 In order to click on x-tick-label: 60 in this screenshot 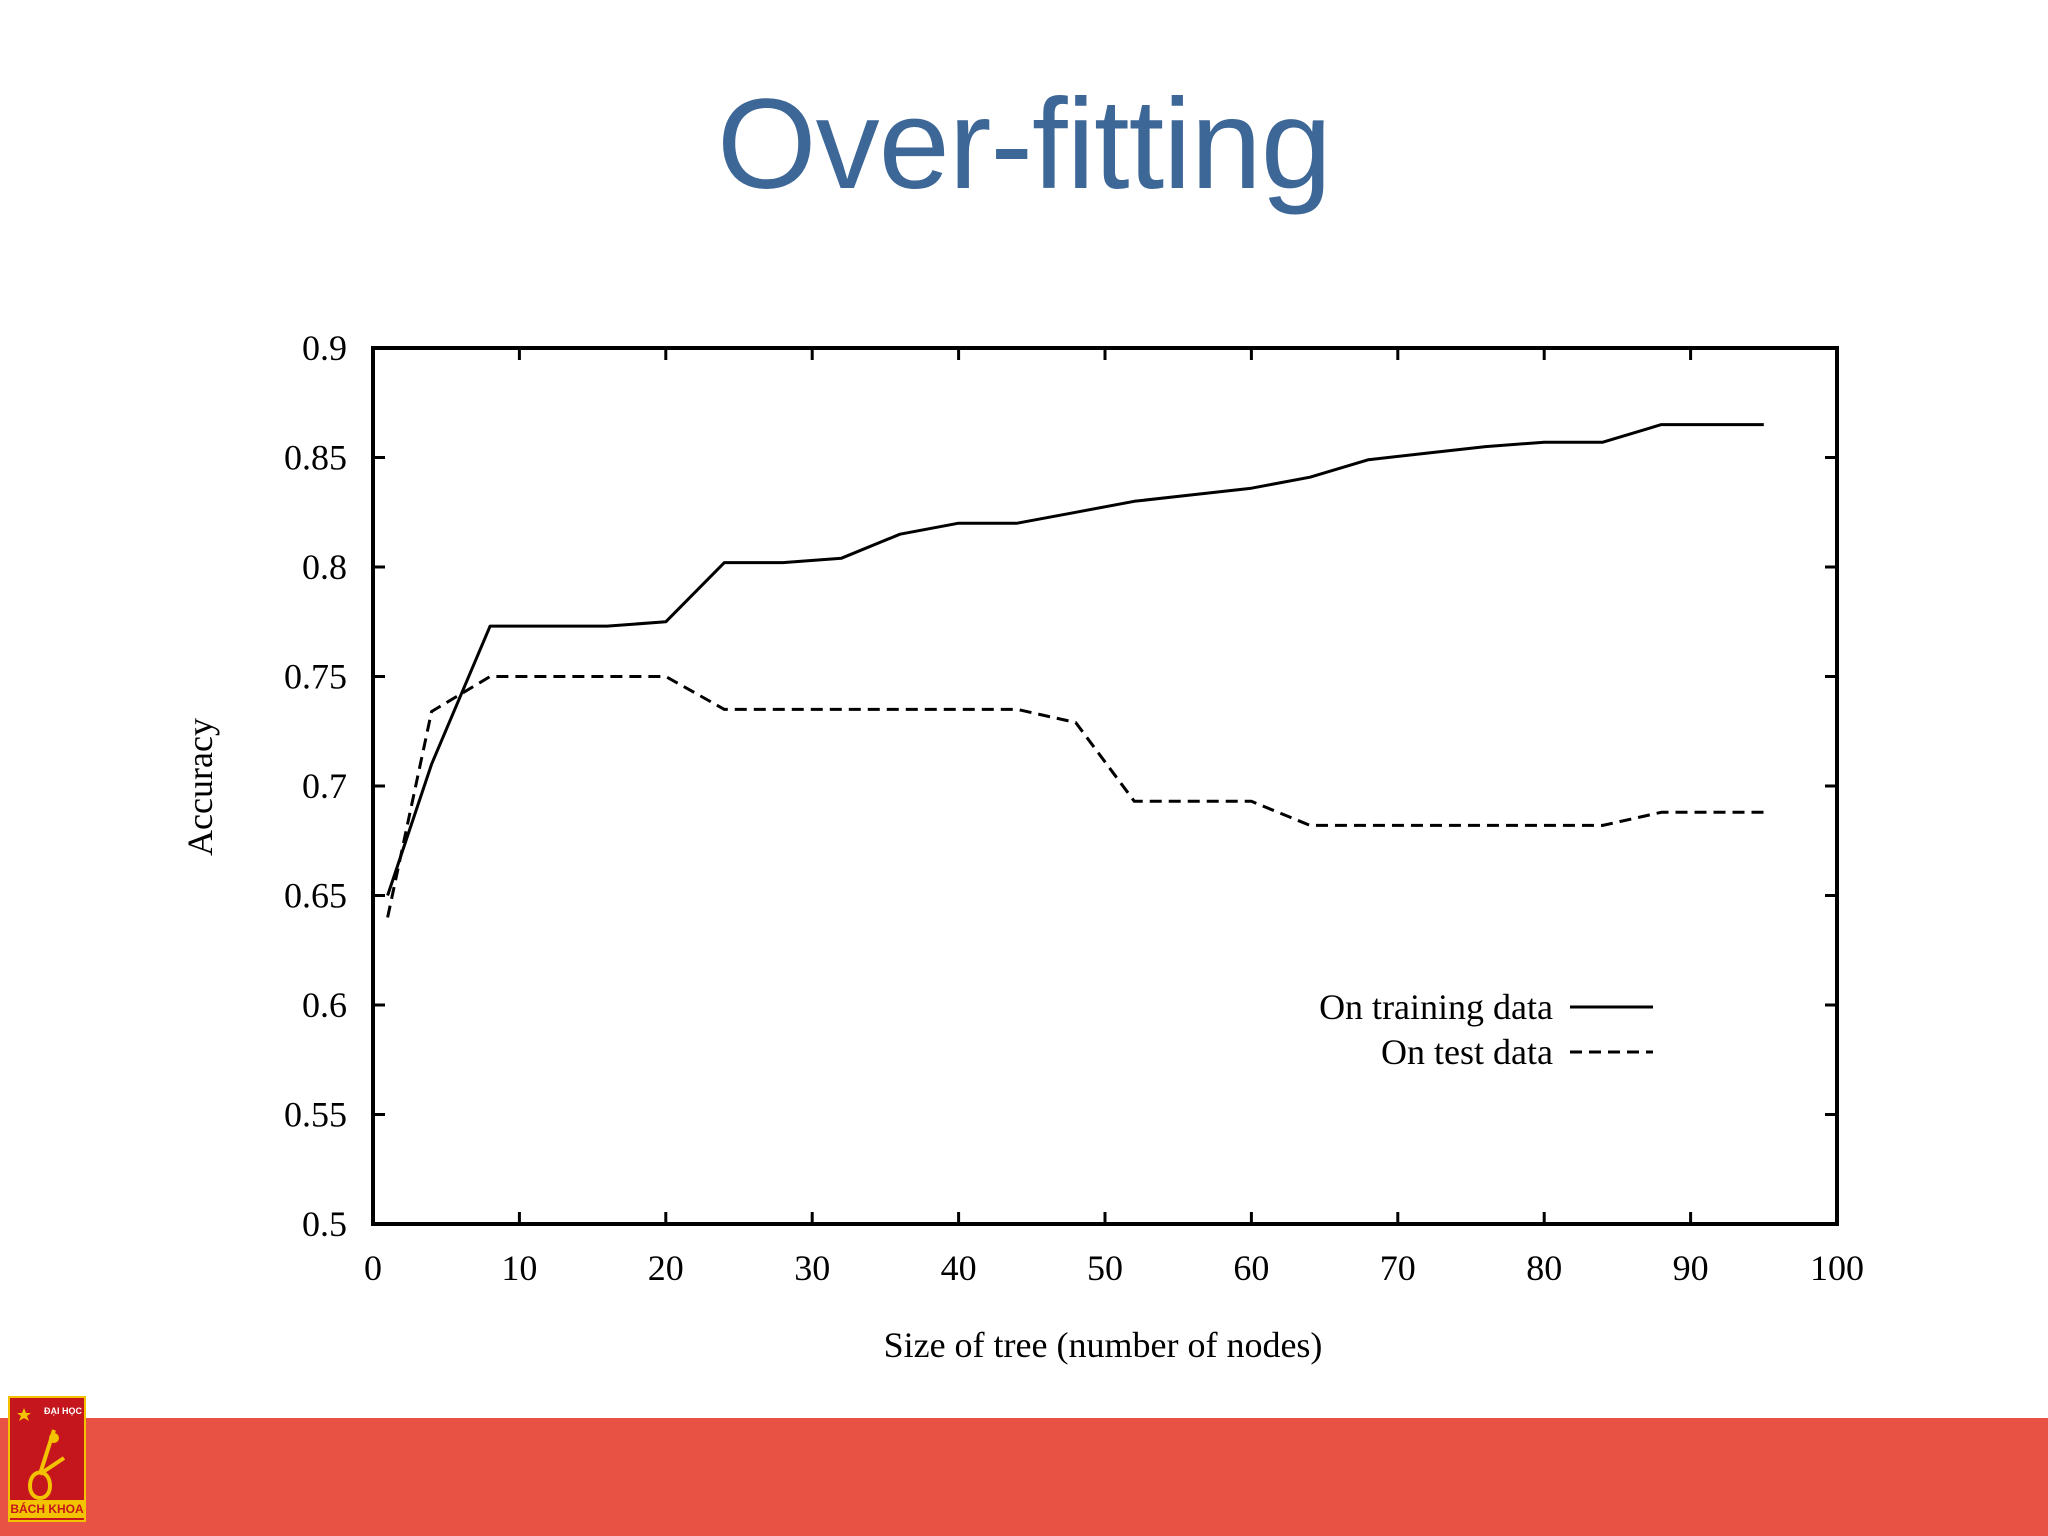, I will do `click(1251, 1268)`.